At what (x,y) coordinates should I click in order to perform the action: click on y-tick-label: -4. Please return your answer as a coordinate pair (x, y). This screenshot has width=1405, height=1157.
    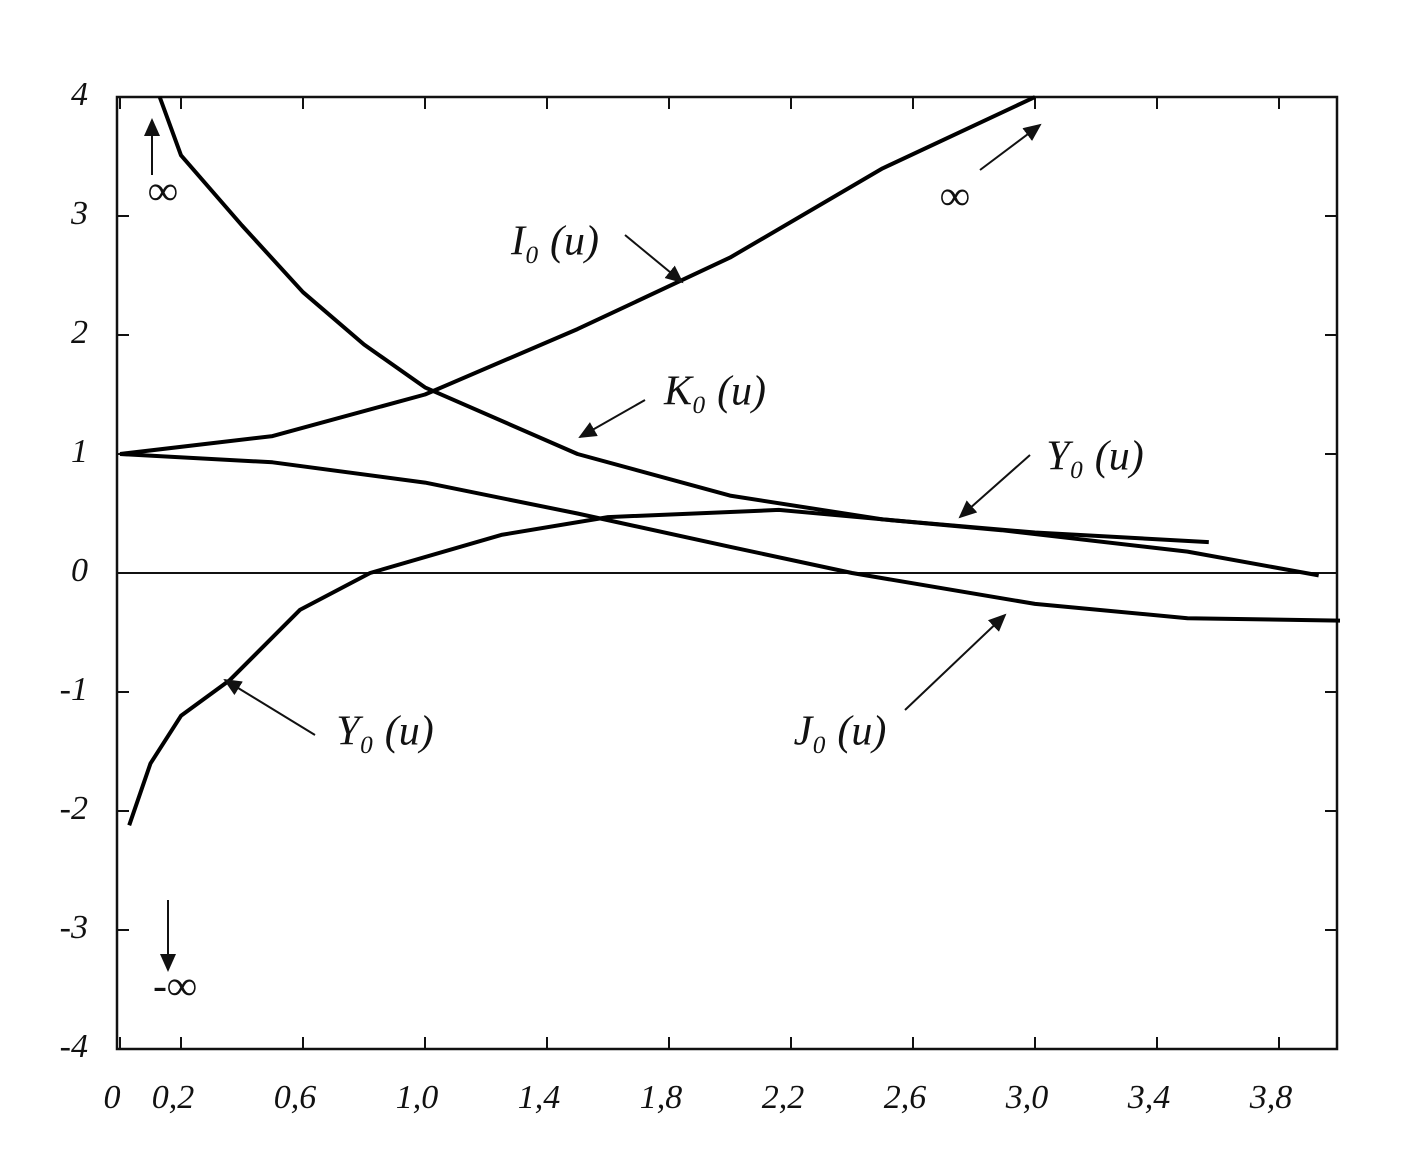
    Looking at the image, I should click on (74, 1046).